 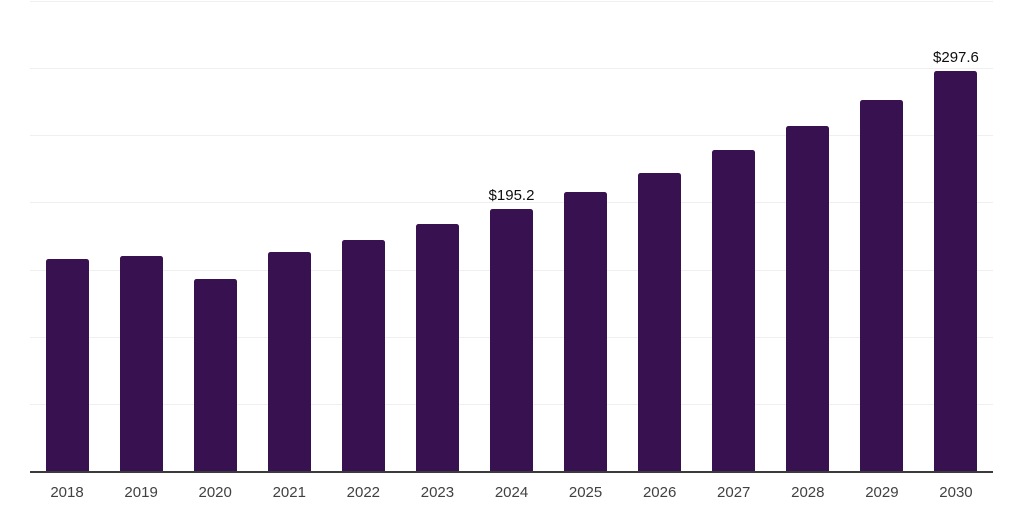 What do you see at coordinates (67, 492) in the screenshot?
I see `x-tick-2018: 2018` at bounding box center [67, 492].